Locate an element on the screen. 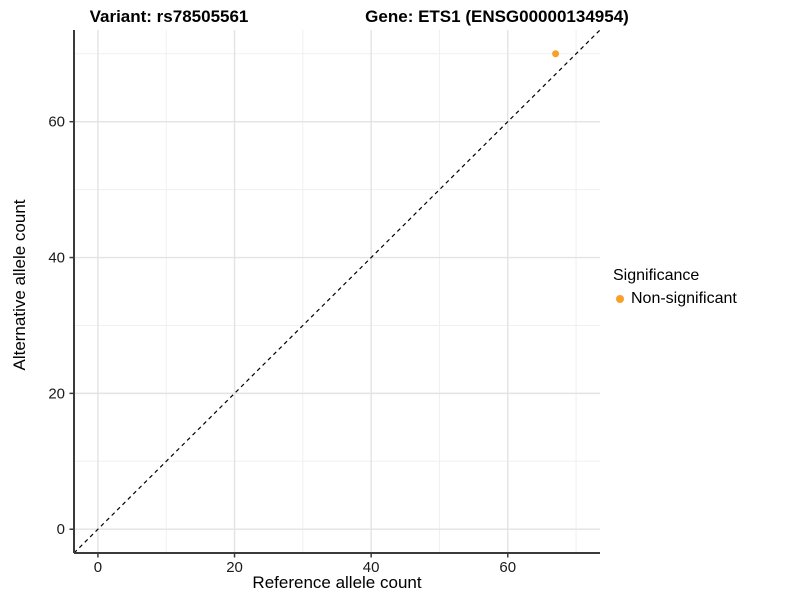 Image resolution: width=800 pixels, height=600 pixels. x-tick-label: 20 is located at coordinates (234, 567).